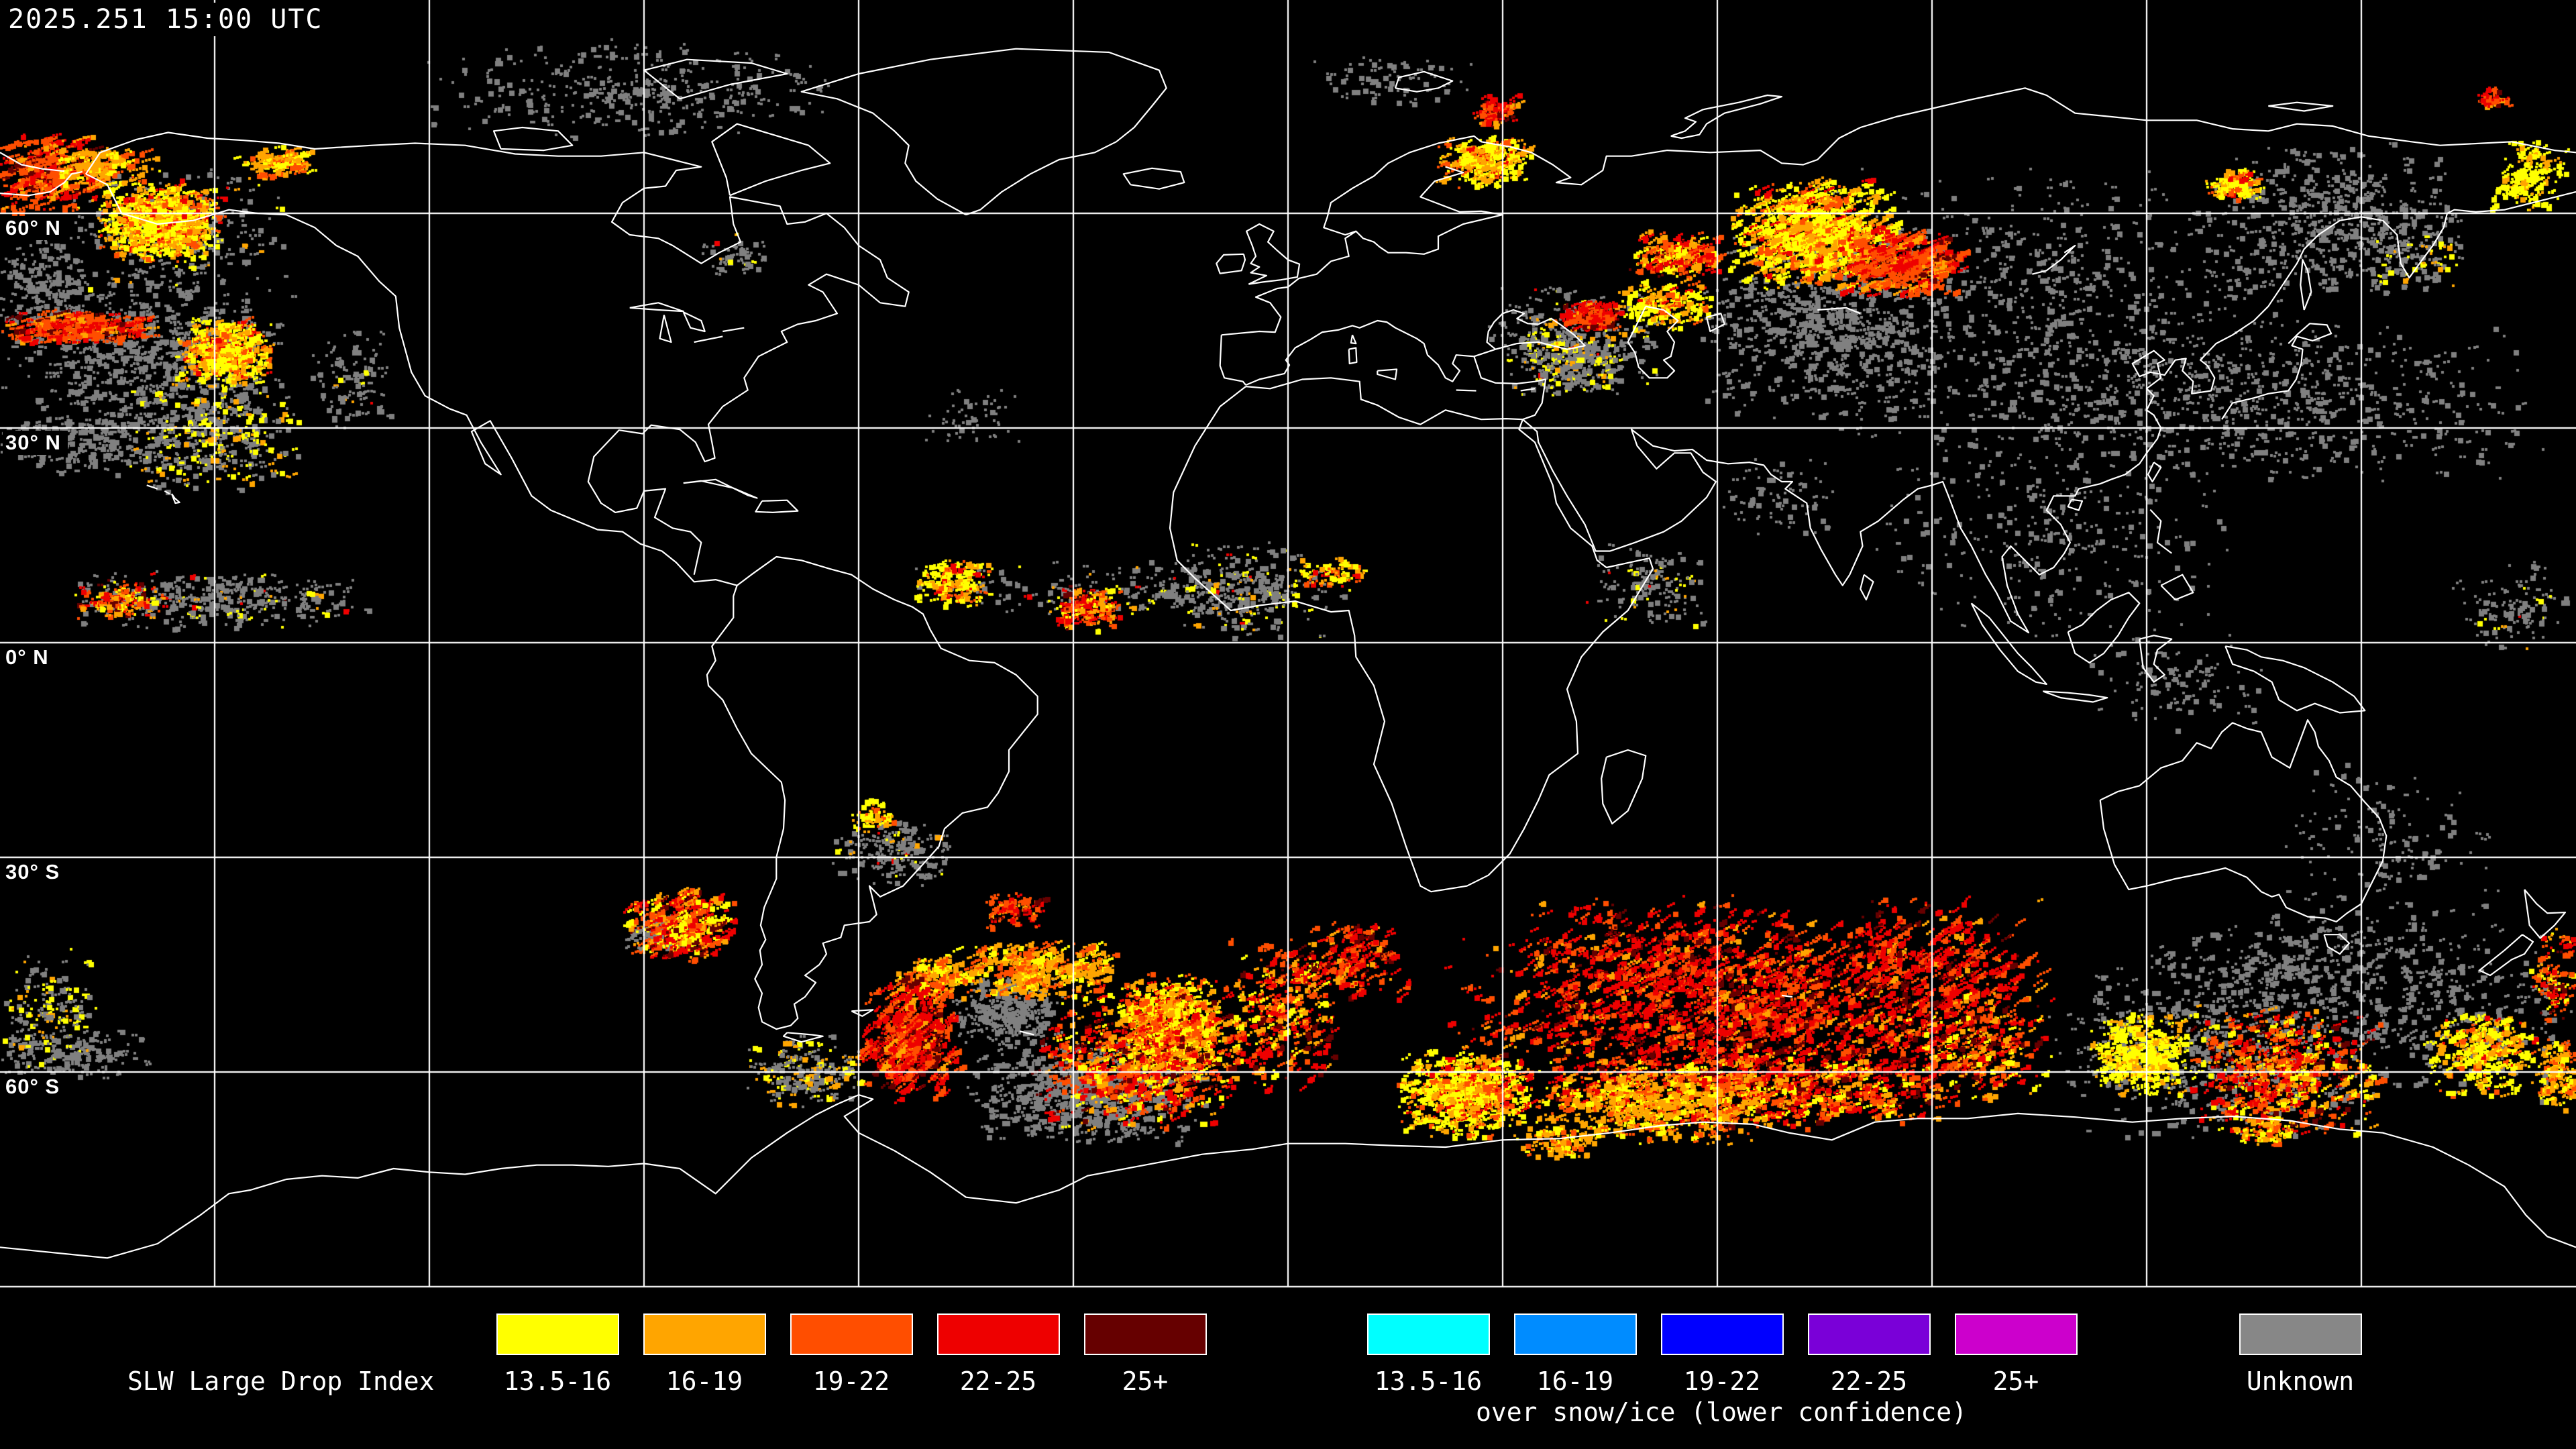 The width and height of the screenshot is (2576, 1449). I want to click on legend-label-unknown: Unknown, so click(2300, 1381).